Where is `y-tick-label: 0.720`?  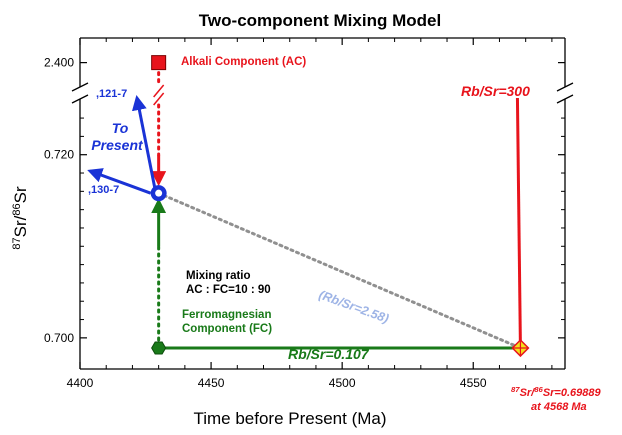 y-tick-label: 0.720 is located at coordinates (59, 155).